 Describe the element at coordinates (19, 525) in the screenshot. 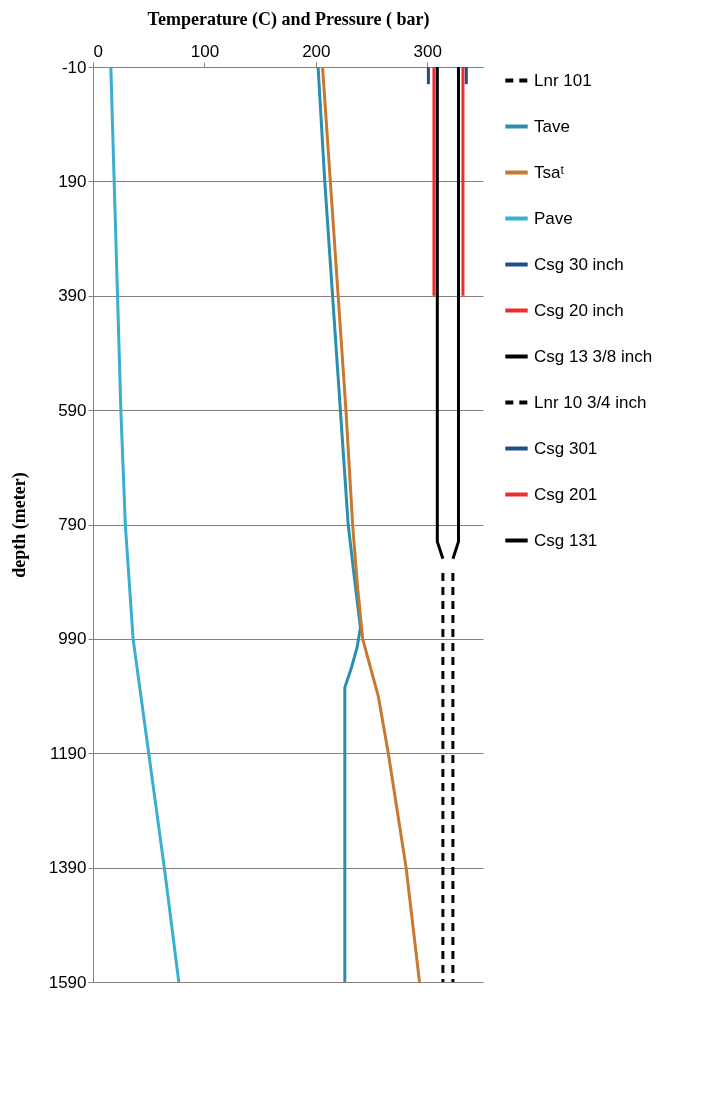

I see `y-axis-title: depth (meter)` at that location.